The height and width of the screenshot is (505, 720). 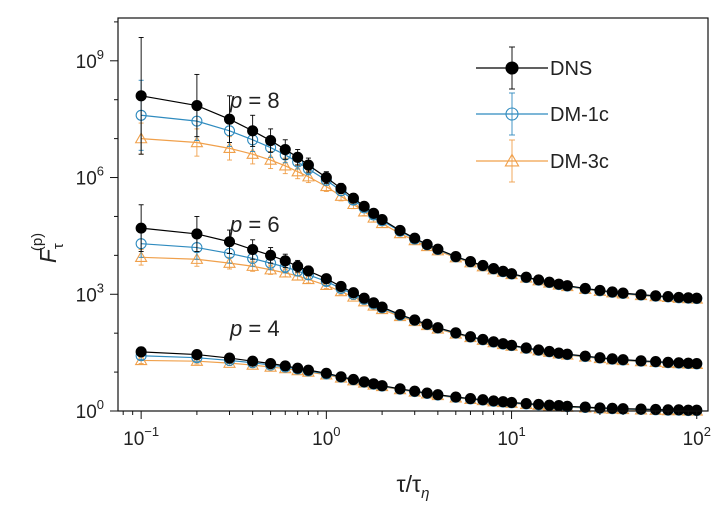 I want to click on legend: DNS DM-1c DM-3c, so click(x=542, y=114).